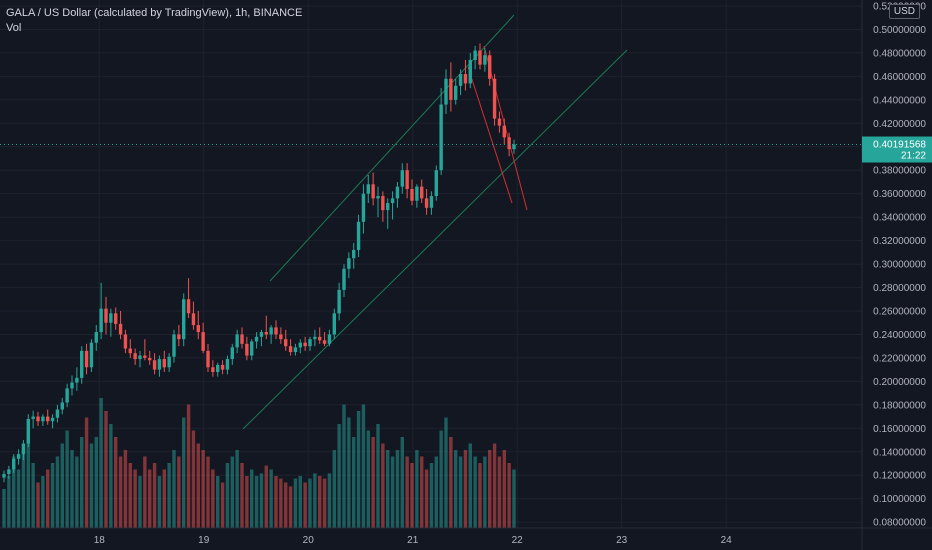 The image size is (932, 550). What do you see at coordinates (899, 145) in the screenshot?
I see `current-price-value: 0.40191568` at bounding box center [899, 145].